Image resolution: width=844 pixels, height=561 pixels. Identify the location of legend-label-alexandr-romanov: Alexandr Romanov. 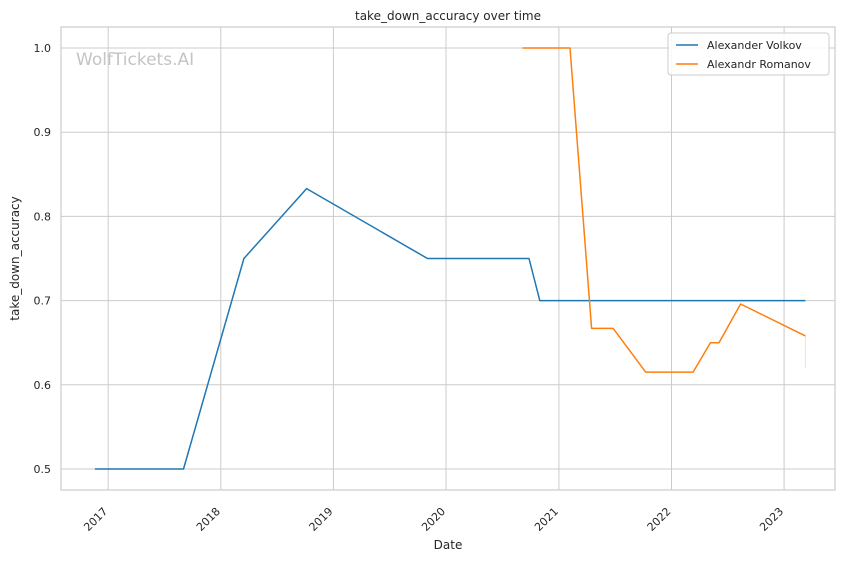
(759, 64).